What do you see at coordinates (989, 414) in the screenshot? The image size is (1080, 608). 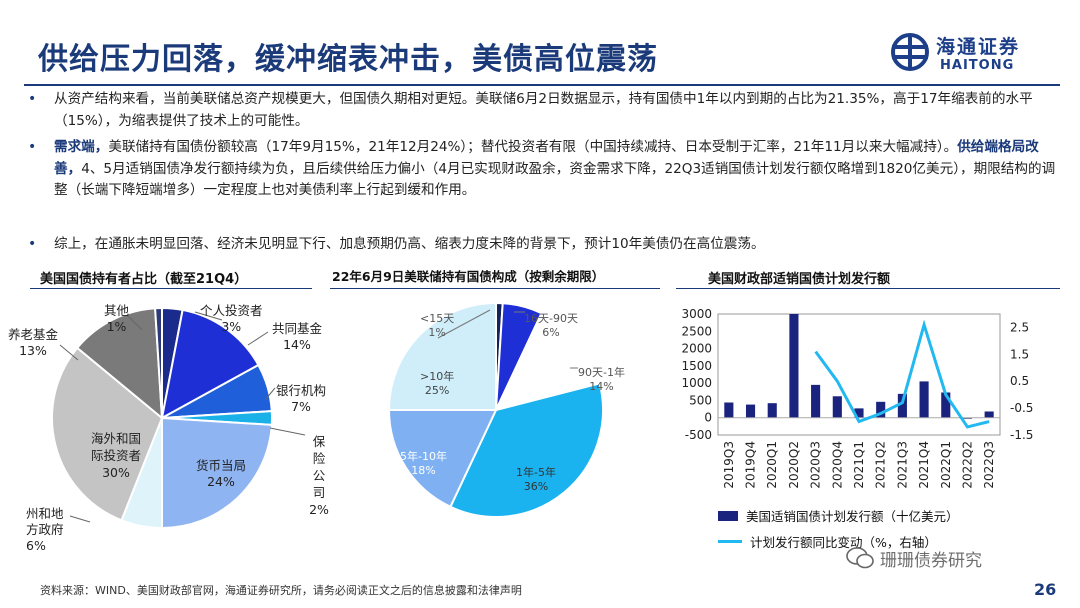 I see `bar-2022Q3` at bounding box center [989, 414].